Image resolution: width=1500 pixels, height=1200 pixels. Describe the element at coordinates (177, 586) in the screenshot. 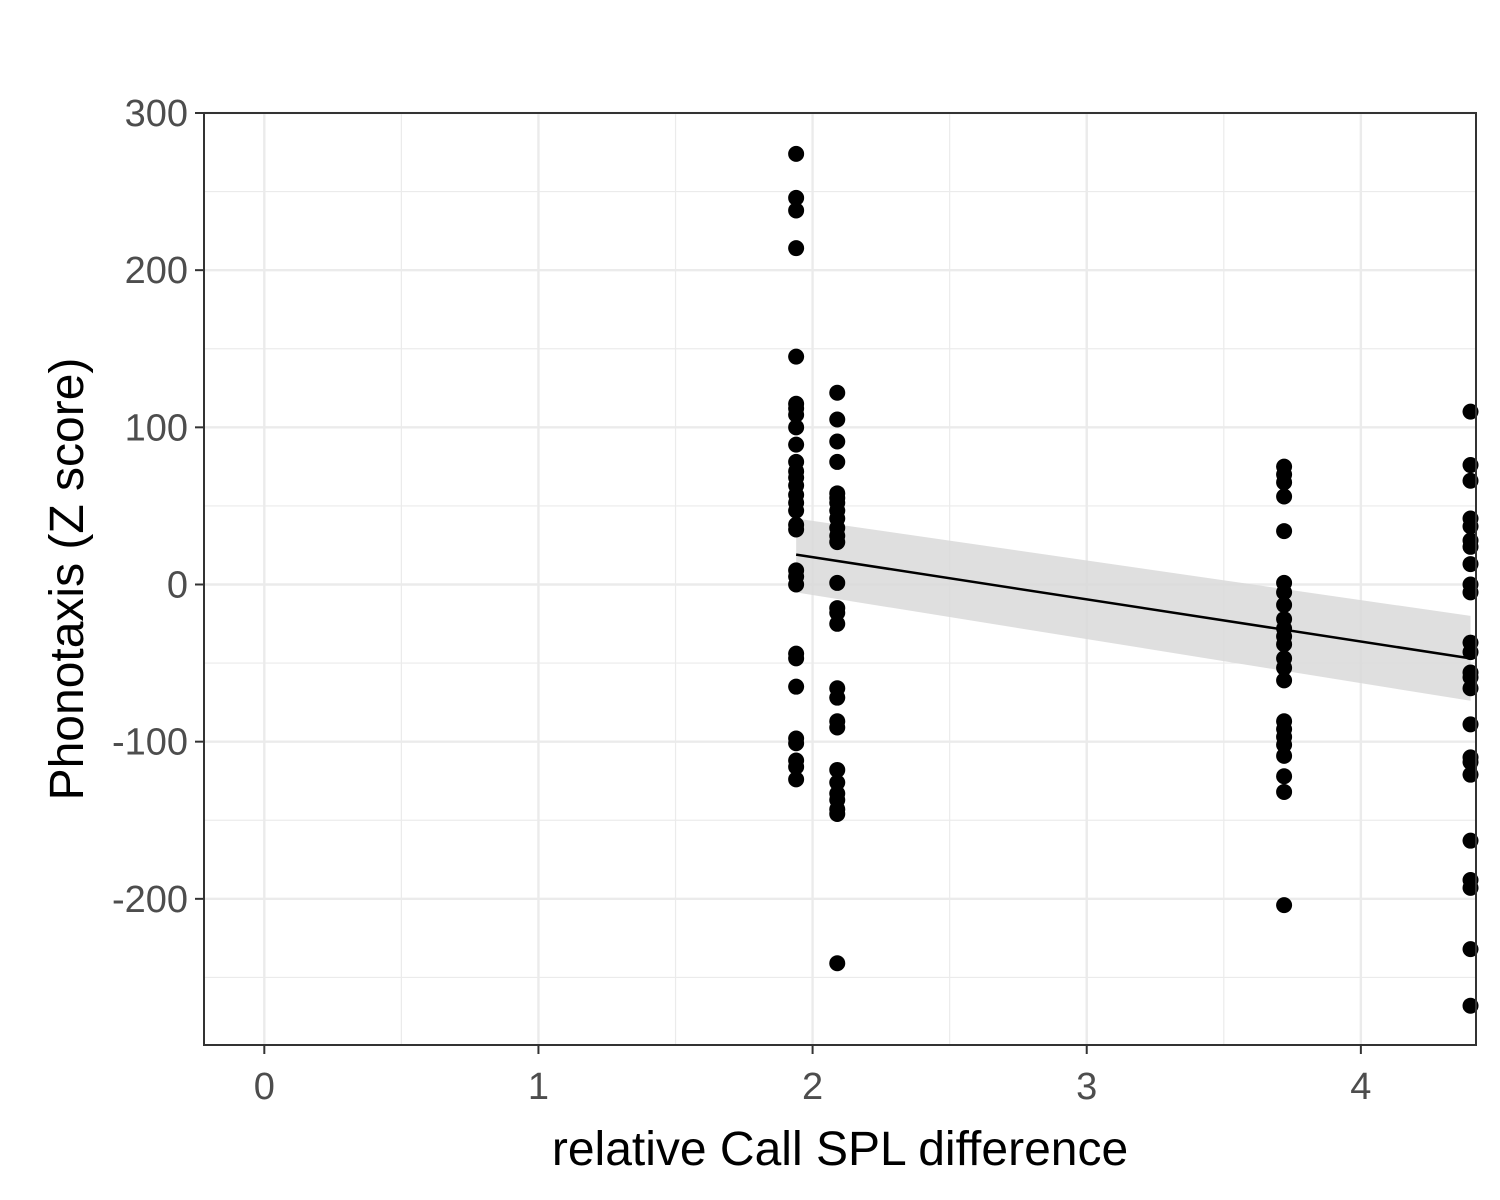

I see `y-tick-label: 0` at that location.